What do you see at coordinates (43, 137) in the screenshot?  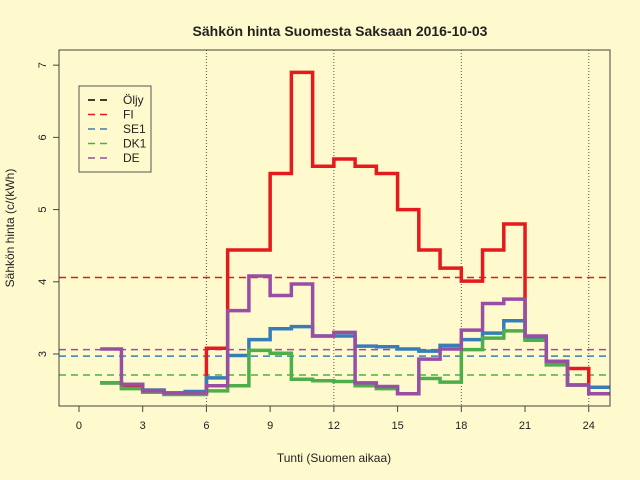 I see `y-tick-label: 6` at bounding box center [43, 137].